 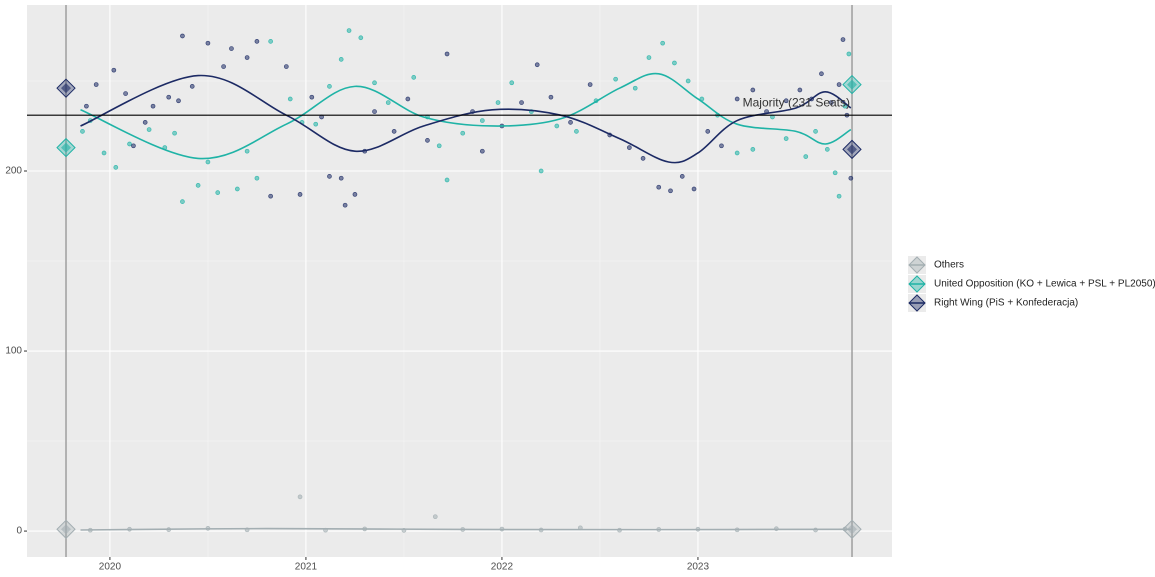 What do you see at coordinates (13, 351) in the screenshot?
I see `y-tick-label: 100` at bounding box center [13, 351].